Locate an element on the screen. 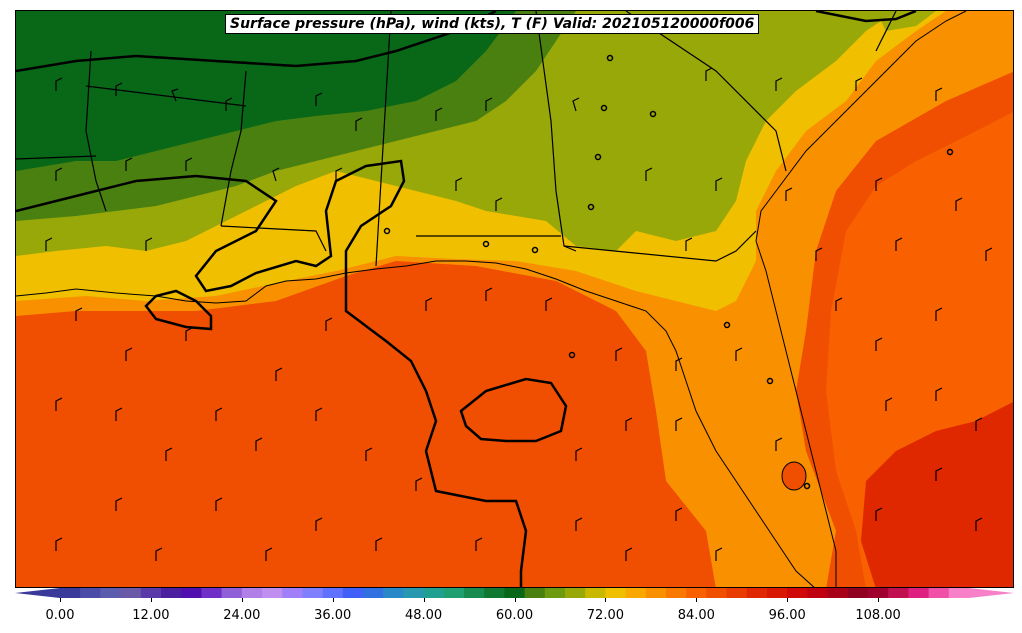 This screenshot has height=633, width=1022. colorbar is located at coordinates (514, 593).